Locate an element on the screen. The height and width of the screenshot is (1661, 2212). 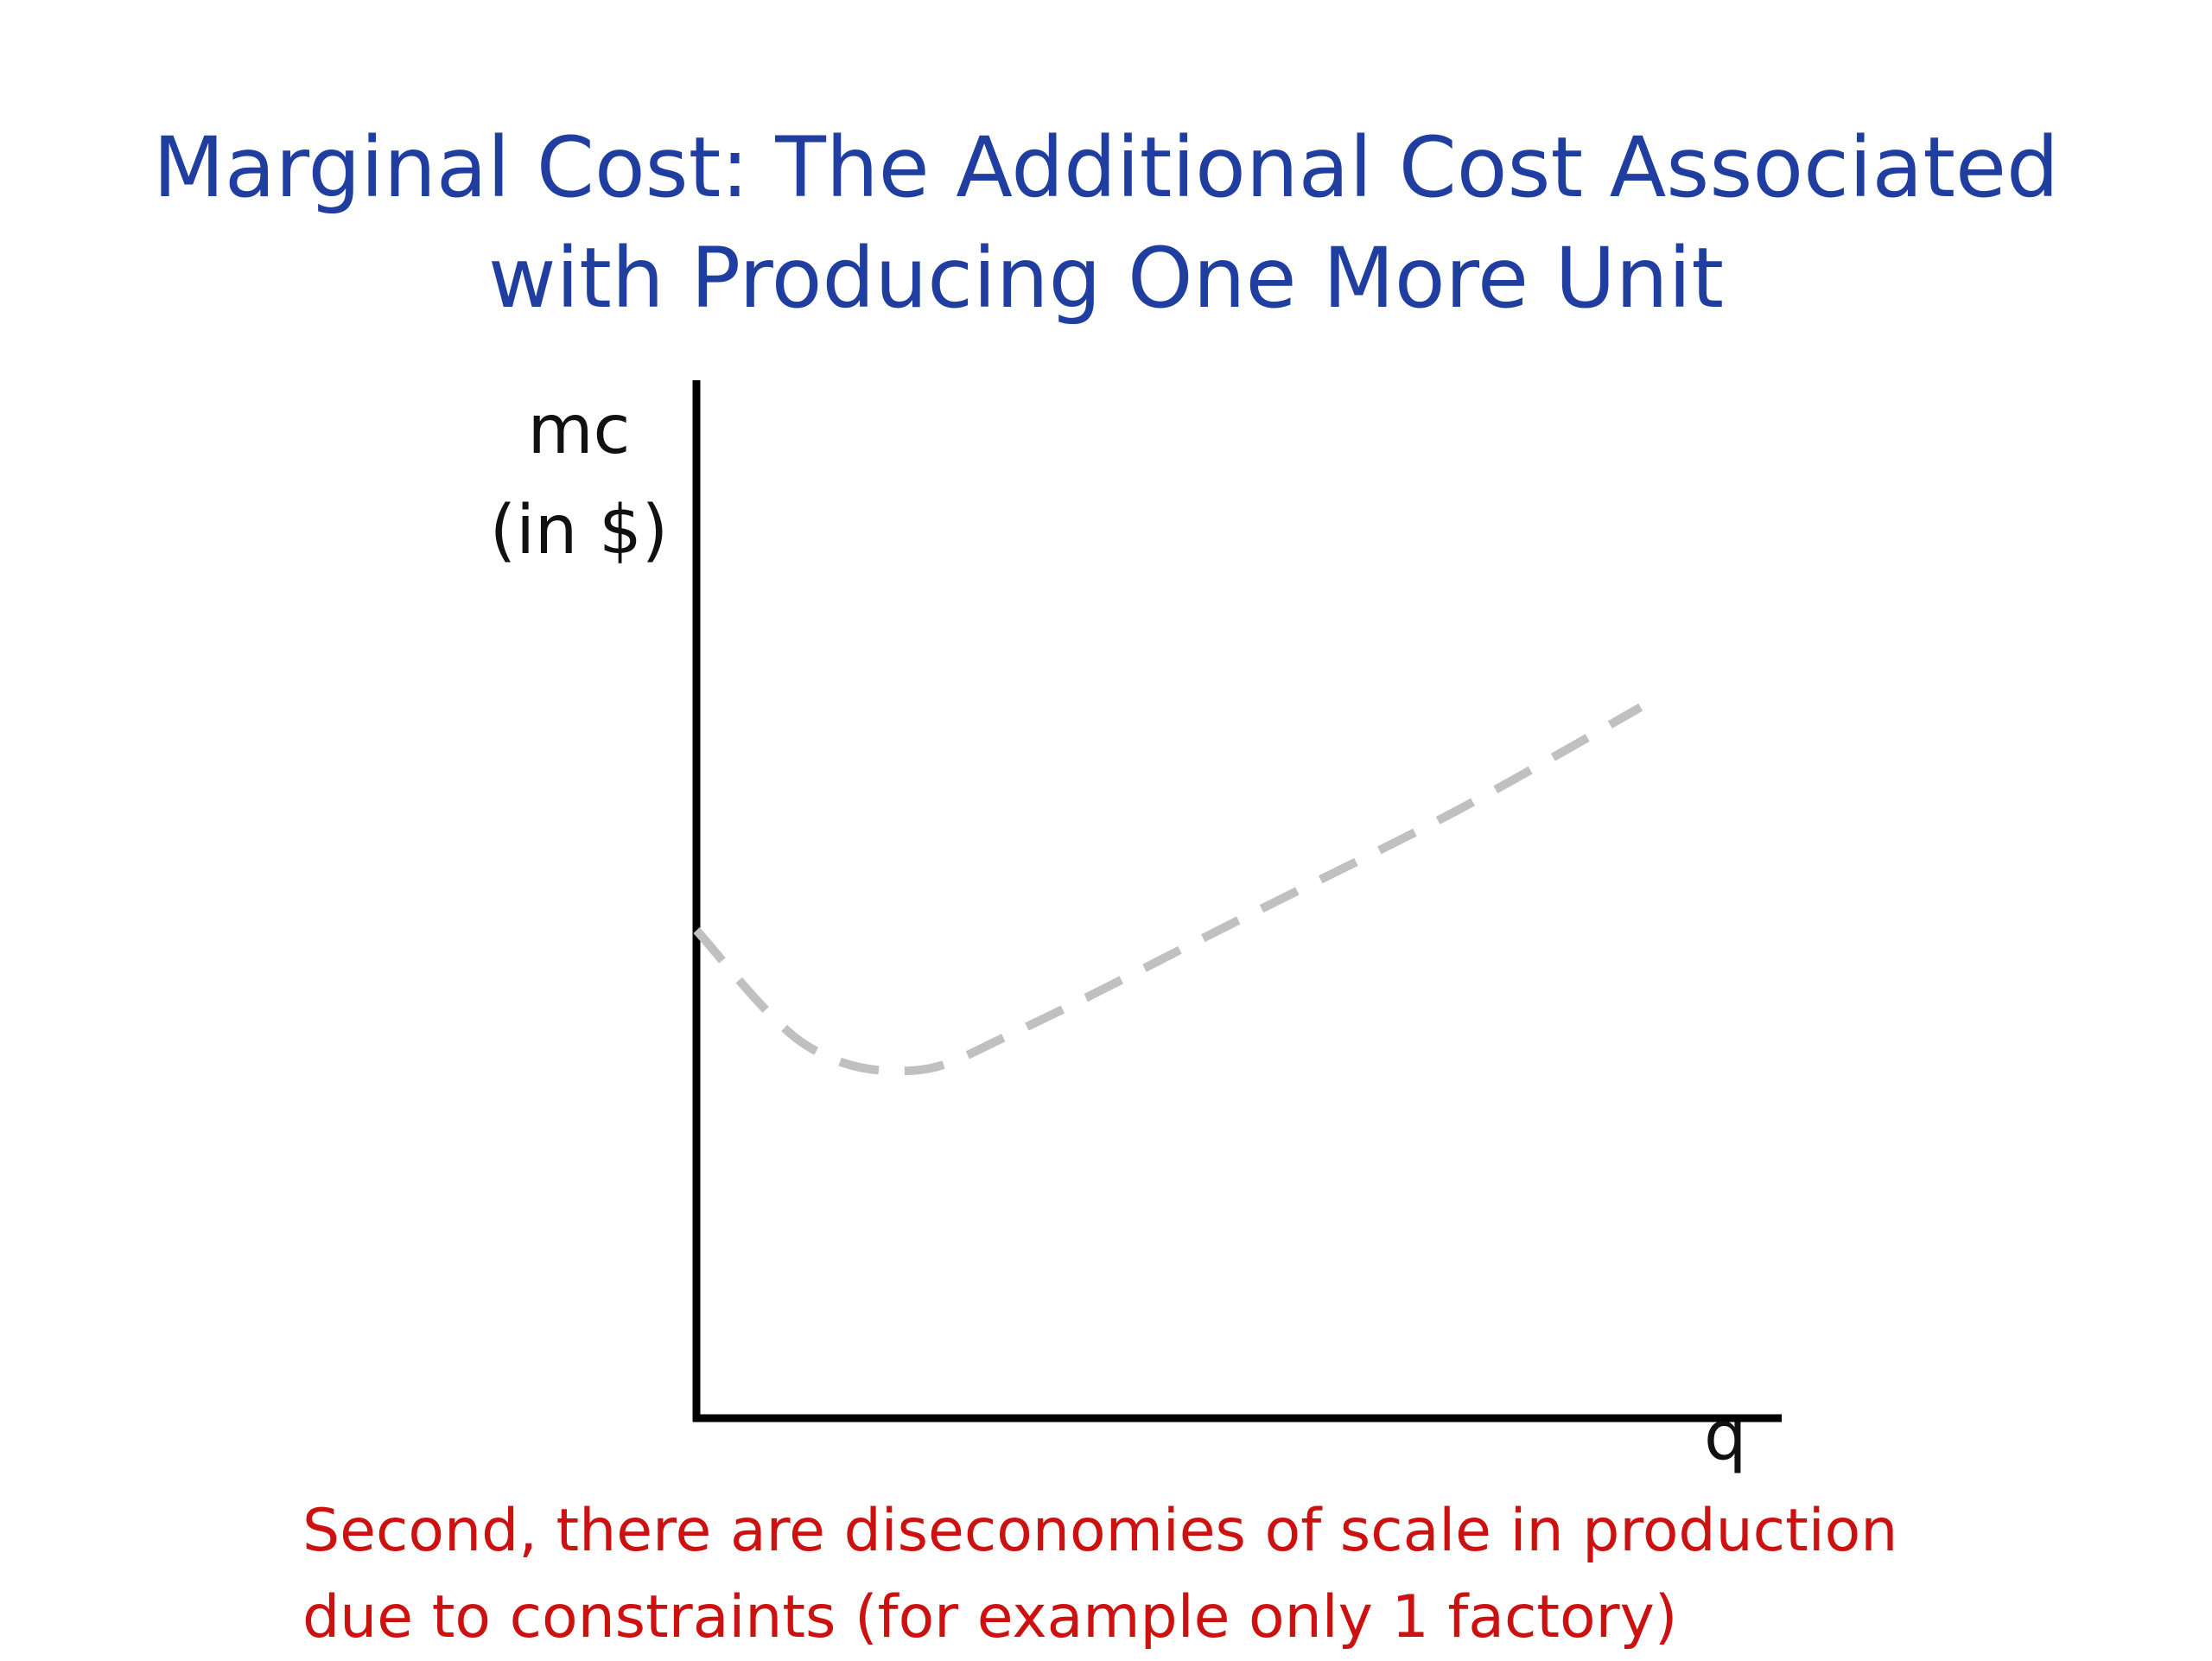
marginal-cost-curve is located at coordinates (1168, 889).